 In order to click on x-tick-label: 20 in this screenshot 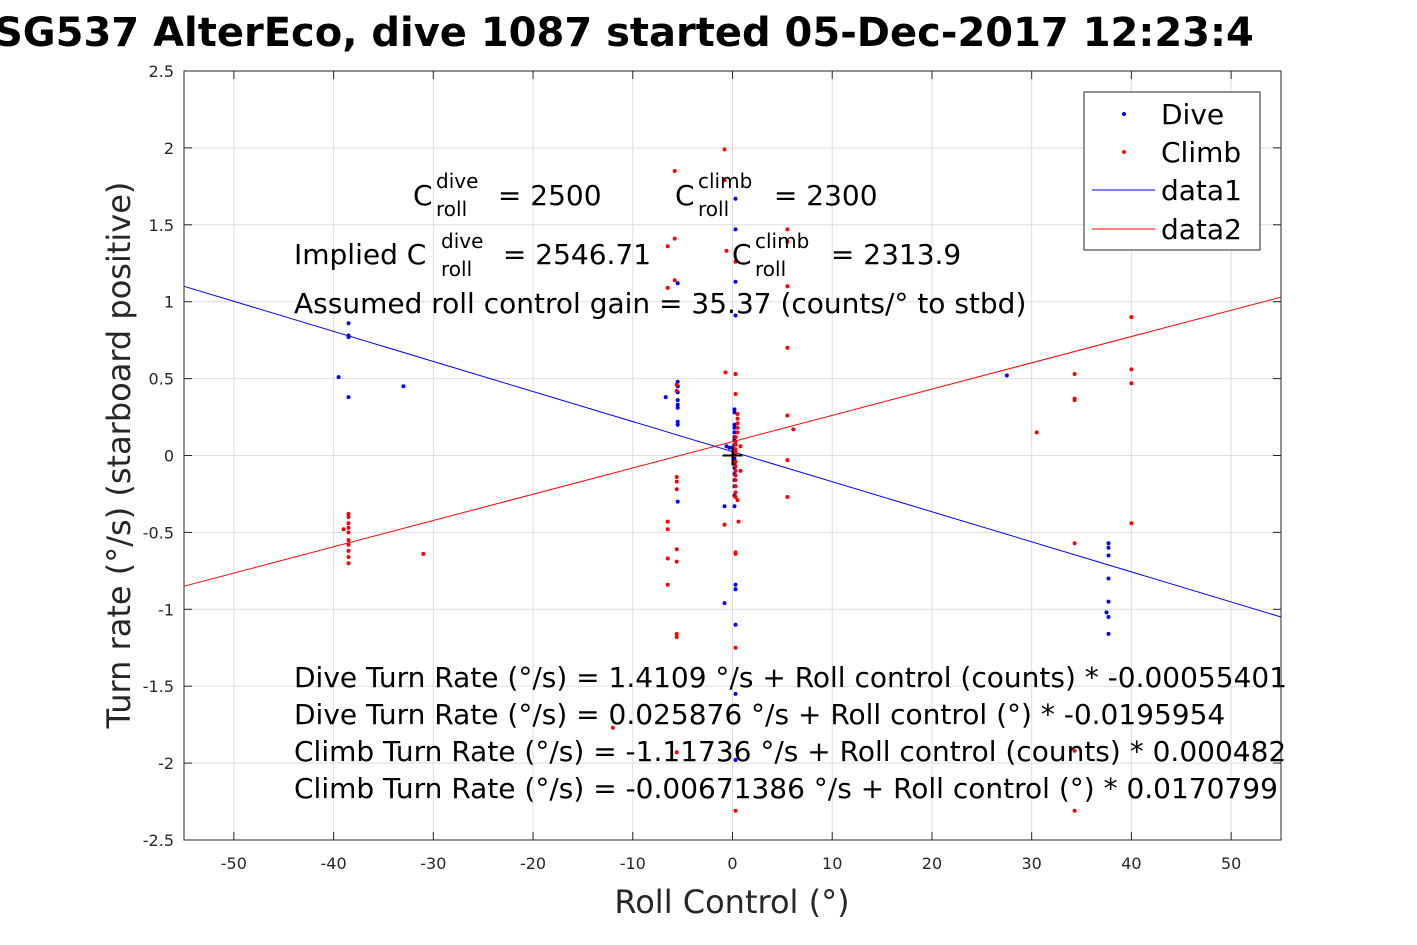, I will do `click(932, 863)`.